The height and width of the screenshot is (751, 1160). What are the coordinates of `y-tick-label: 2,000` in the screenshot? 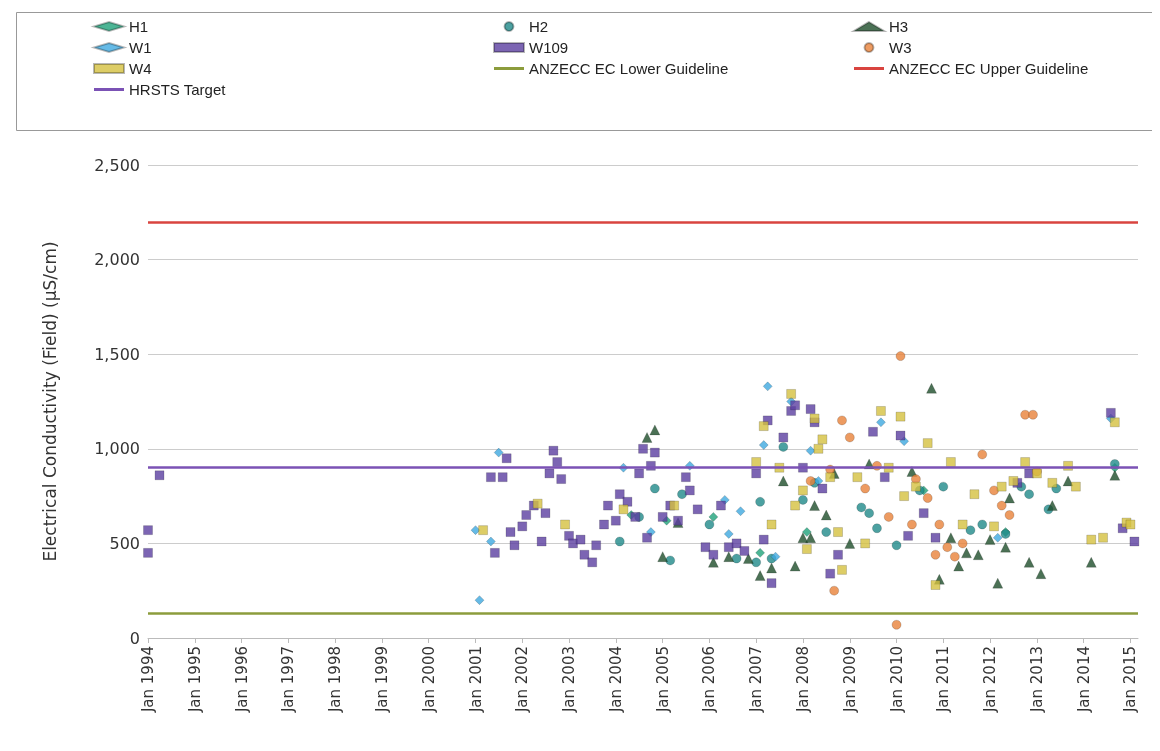 It's located at (117, 260).